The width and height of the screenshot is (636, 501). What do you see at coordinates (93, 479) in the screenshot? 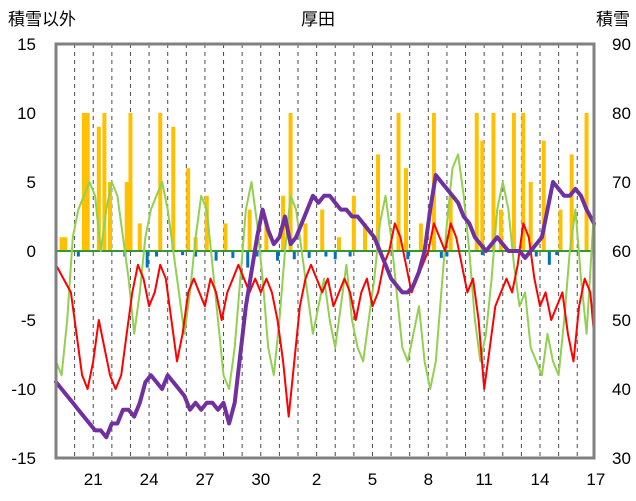
I see `x-tick-label: 21` at bounding box center [93, 479].